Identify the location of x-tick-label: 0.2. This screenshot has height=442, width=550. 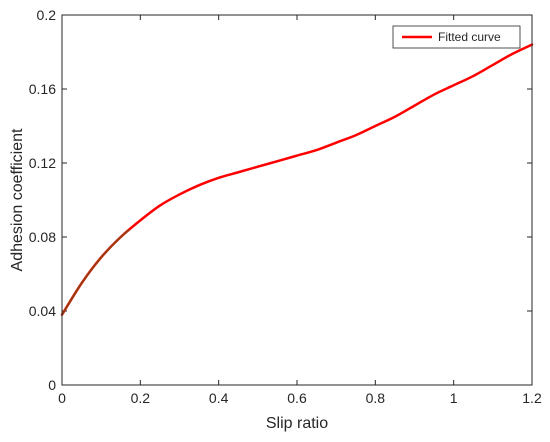
(141, 398).